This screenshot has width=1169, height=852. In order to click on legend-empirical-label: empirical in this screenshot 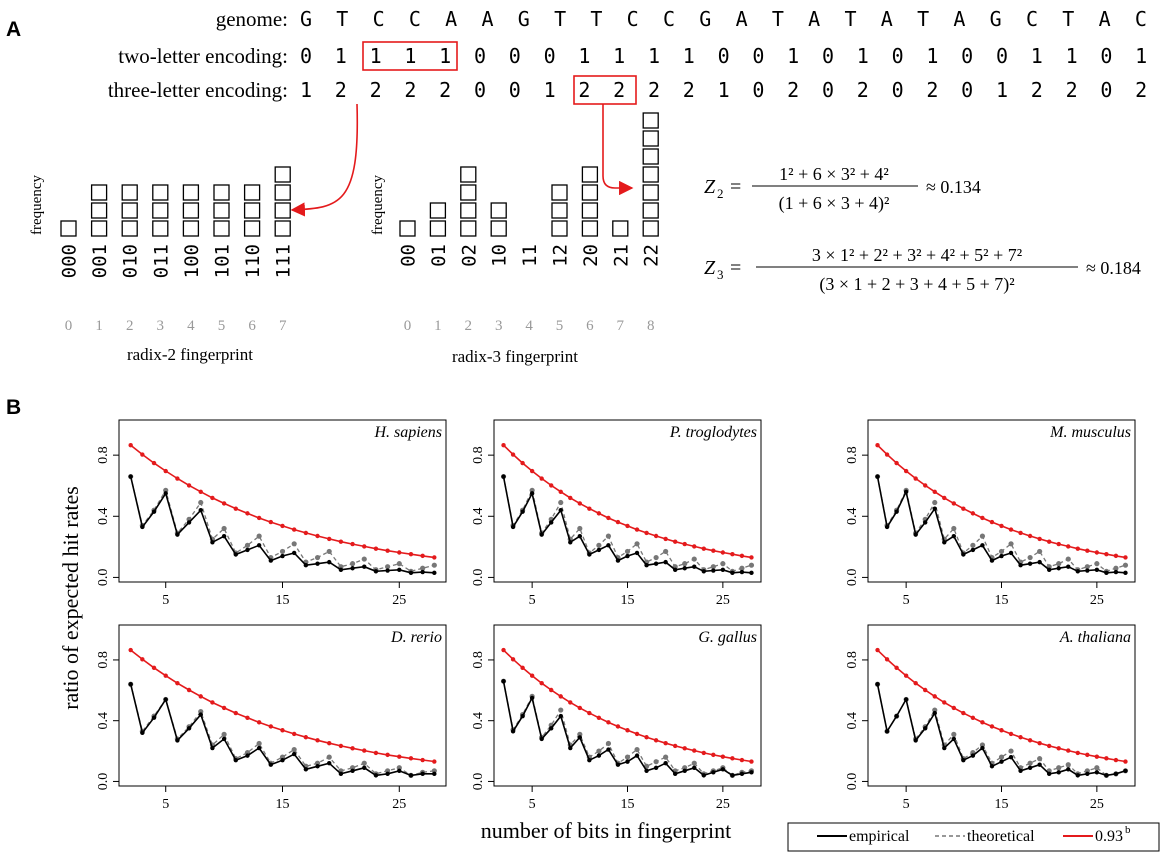, I will do `click(879, 836)`.